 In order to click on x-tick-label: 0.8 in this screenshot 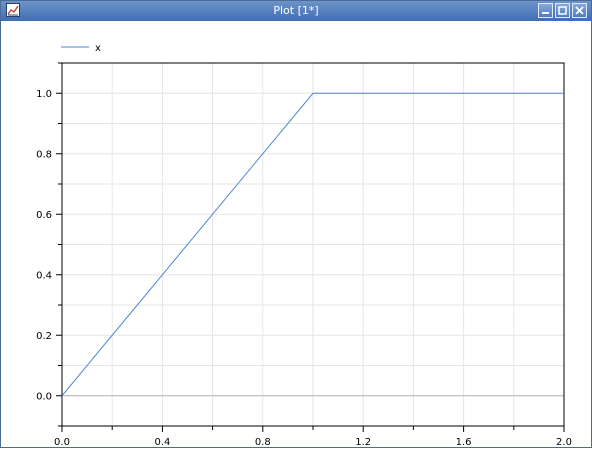, I will do `click(263, 442)`.